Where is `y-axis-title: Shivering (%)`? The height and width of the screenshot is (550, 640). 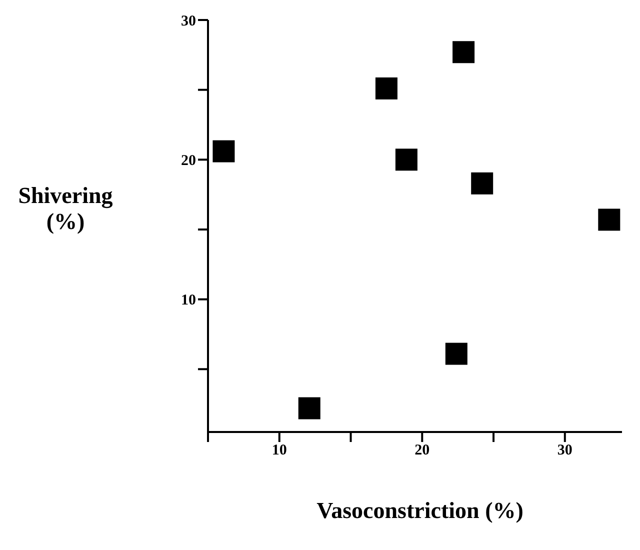
y-axis-title: Shivering (%) is located at coordinates (65, 209).